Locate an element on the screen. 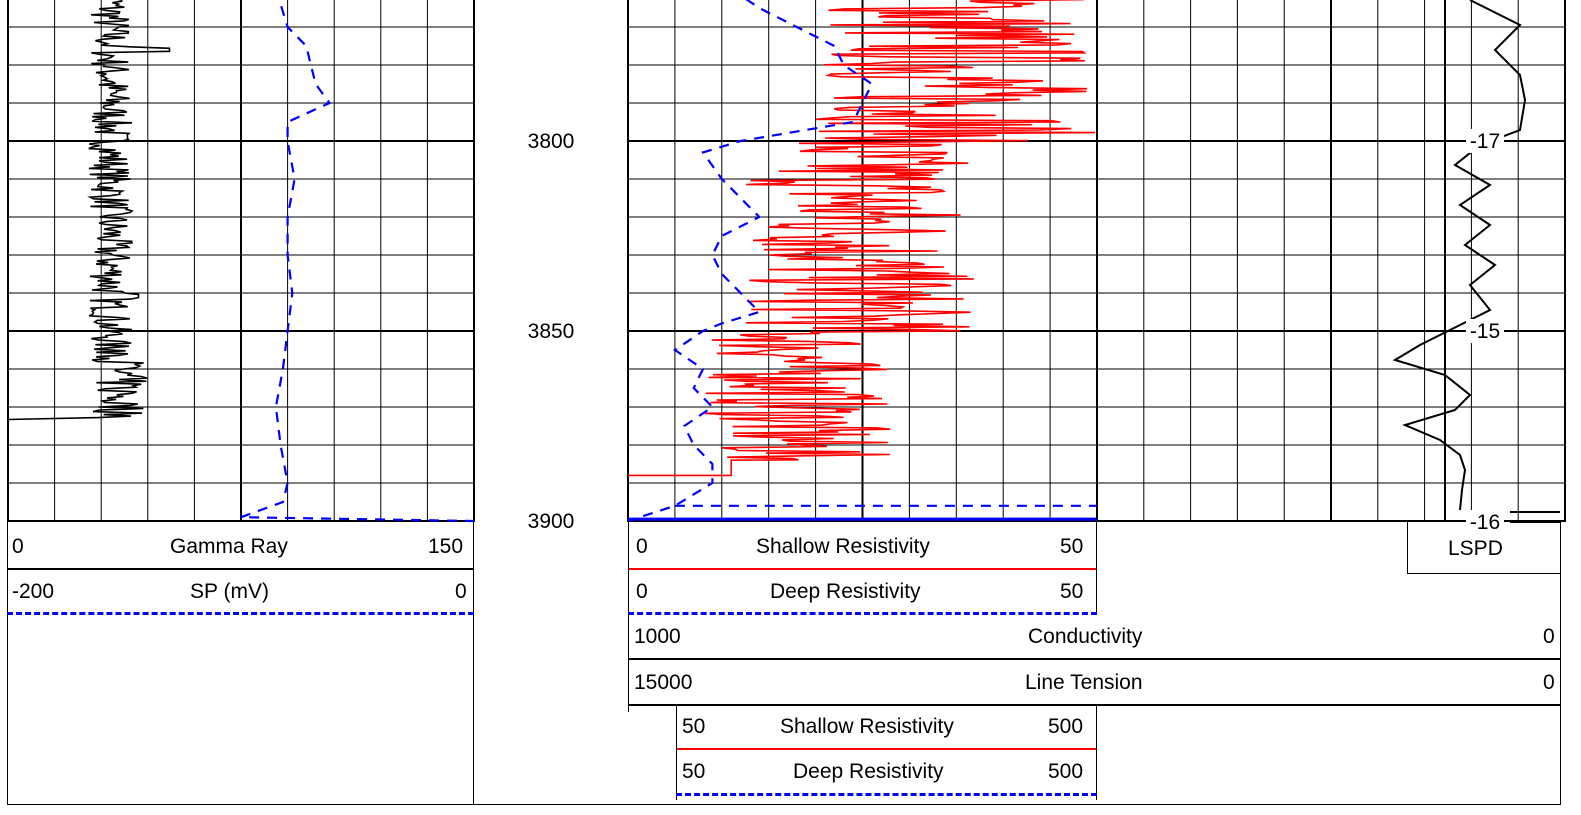 This screenshot has height=815, width=1581. lt-max: 0 is located at coordinates (1549, 682).